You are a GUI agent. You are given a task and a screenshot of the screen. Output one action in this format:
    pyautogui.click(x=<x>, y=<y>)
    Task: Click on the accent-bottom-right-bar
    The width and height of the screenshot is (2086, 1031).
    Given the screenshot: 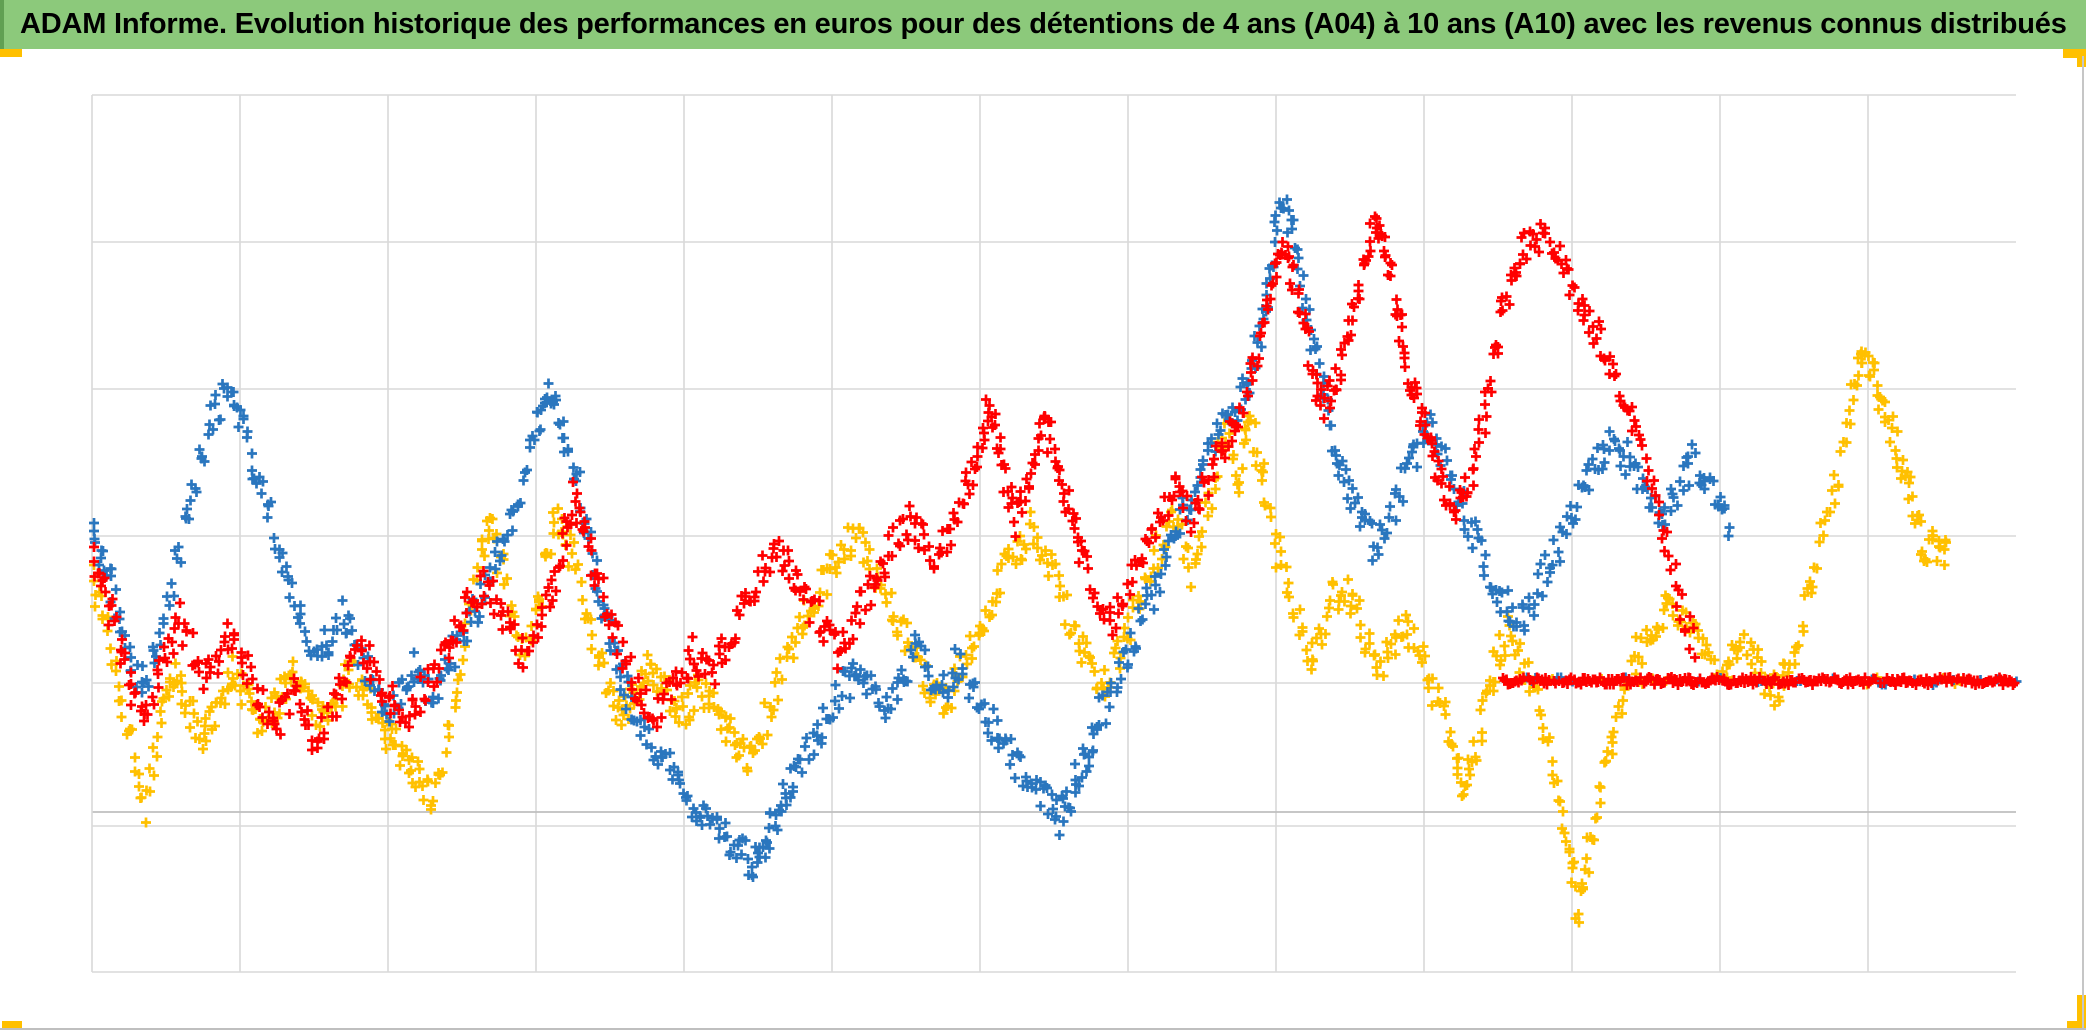 What is the action you would take?
    pyautogui.click(x=2081, y=1012)
    